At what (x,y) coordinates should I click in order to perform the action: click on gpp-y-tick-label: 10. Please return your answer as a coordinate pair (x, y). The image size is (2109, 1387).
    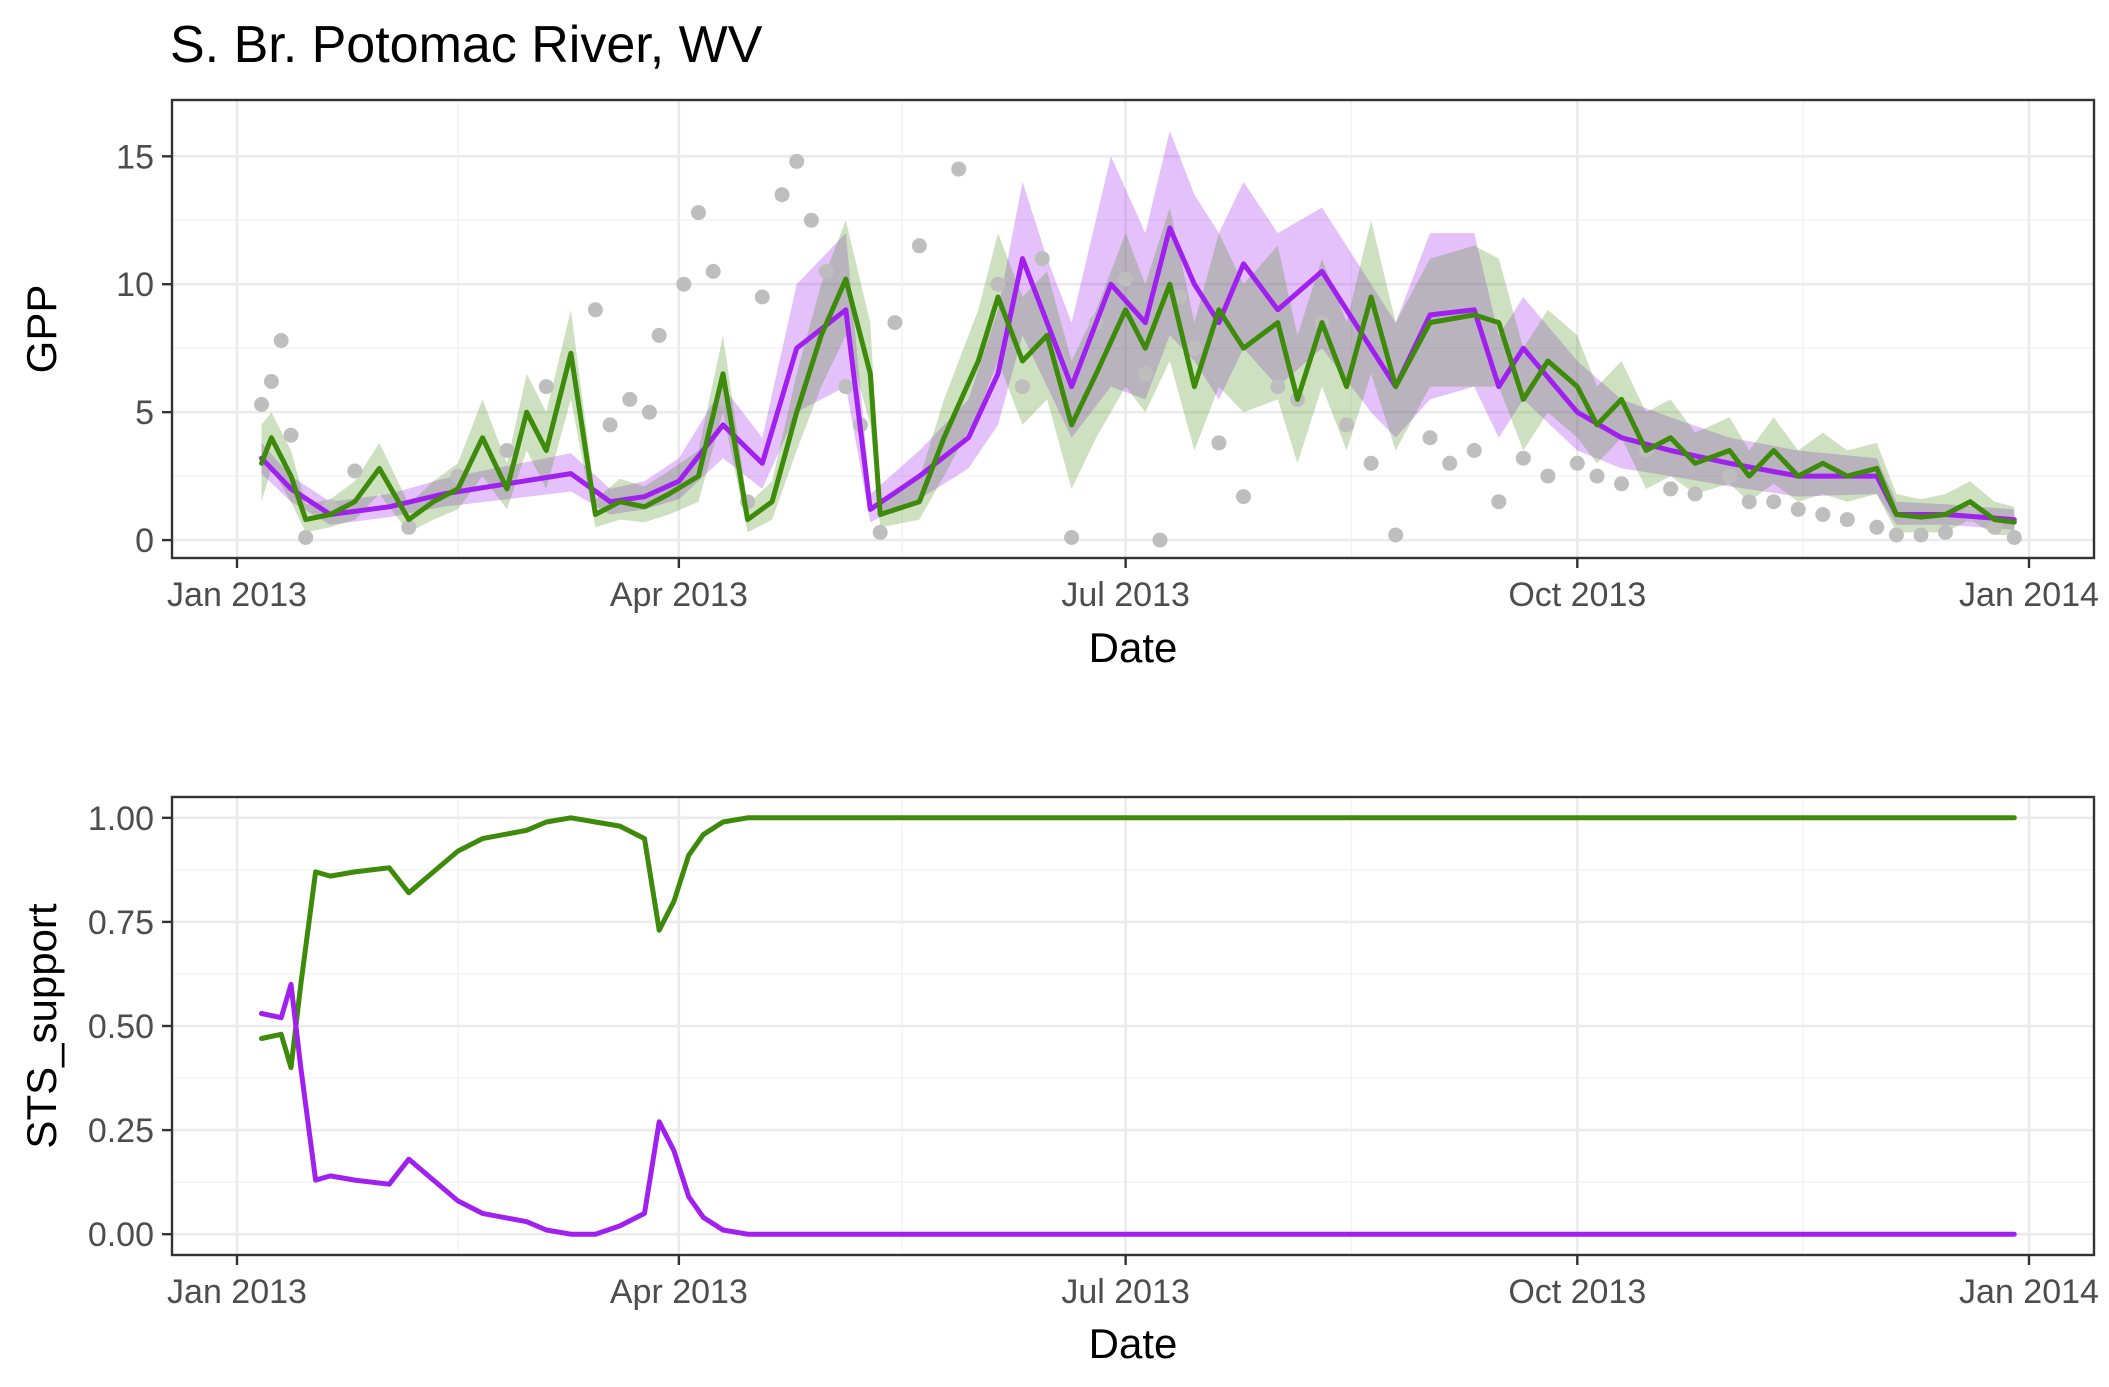
    Looking at the image, I should click on (135, 285).